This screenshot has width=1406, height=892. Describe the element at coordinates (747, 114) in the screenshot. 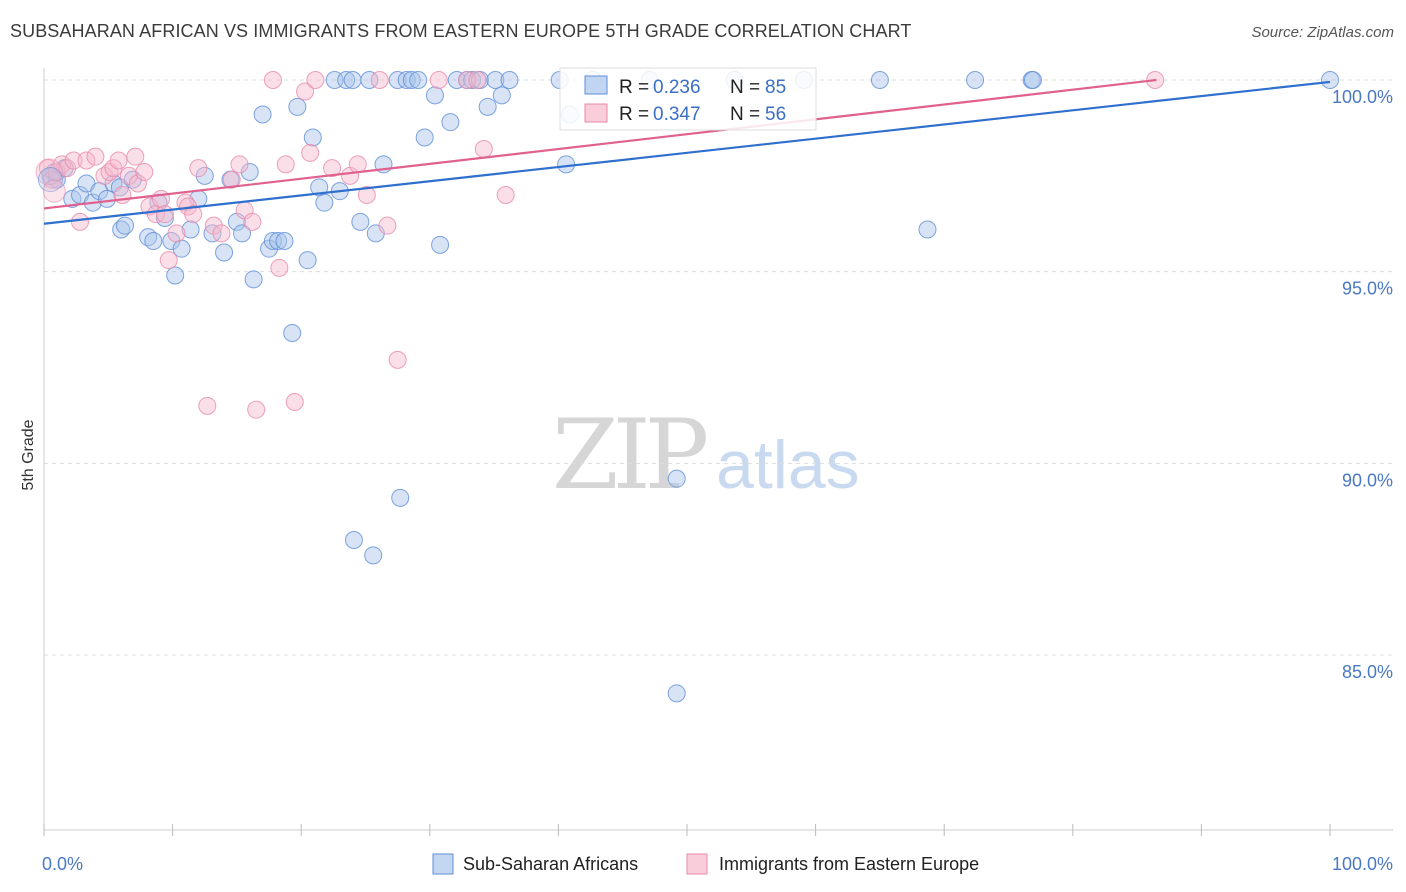

I see `stats-n-label-pink: N =` at that location.